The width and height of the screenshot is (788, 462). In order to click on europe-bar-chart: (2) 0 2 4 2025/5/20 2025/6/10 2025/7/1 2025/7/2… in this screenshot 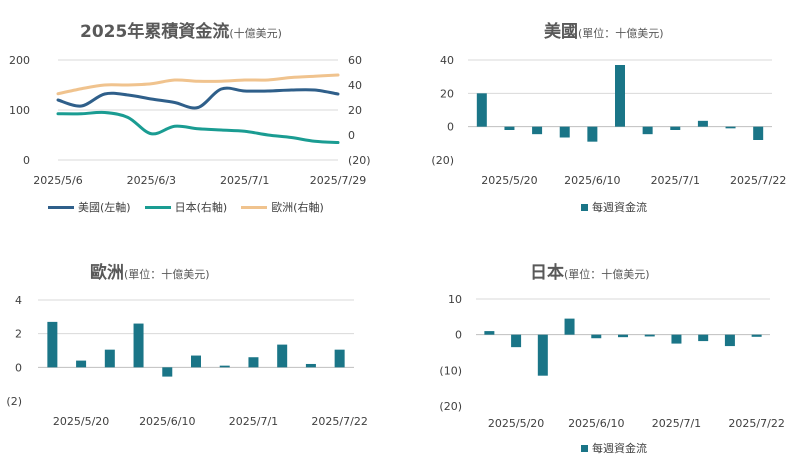, I will do `click(186, 361)`.